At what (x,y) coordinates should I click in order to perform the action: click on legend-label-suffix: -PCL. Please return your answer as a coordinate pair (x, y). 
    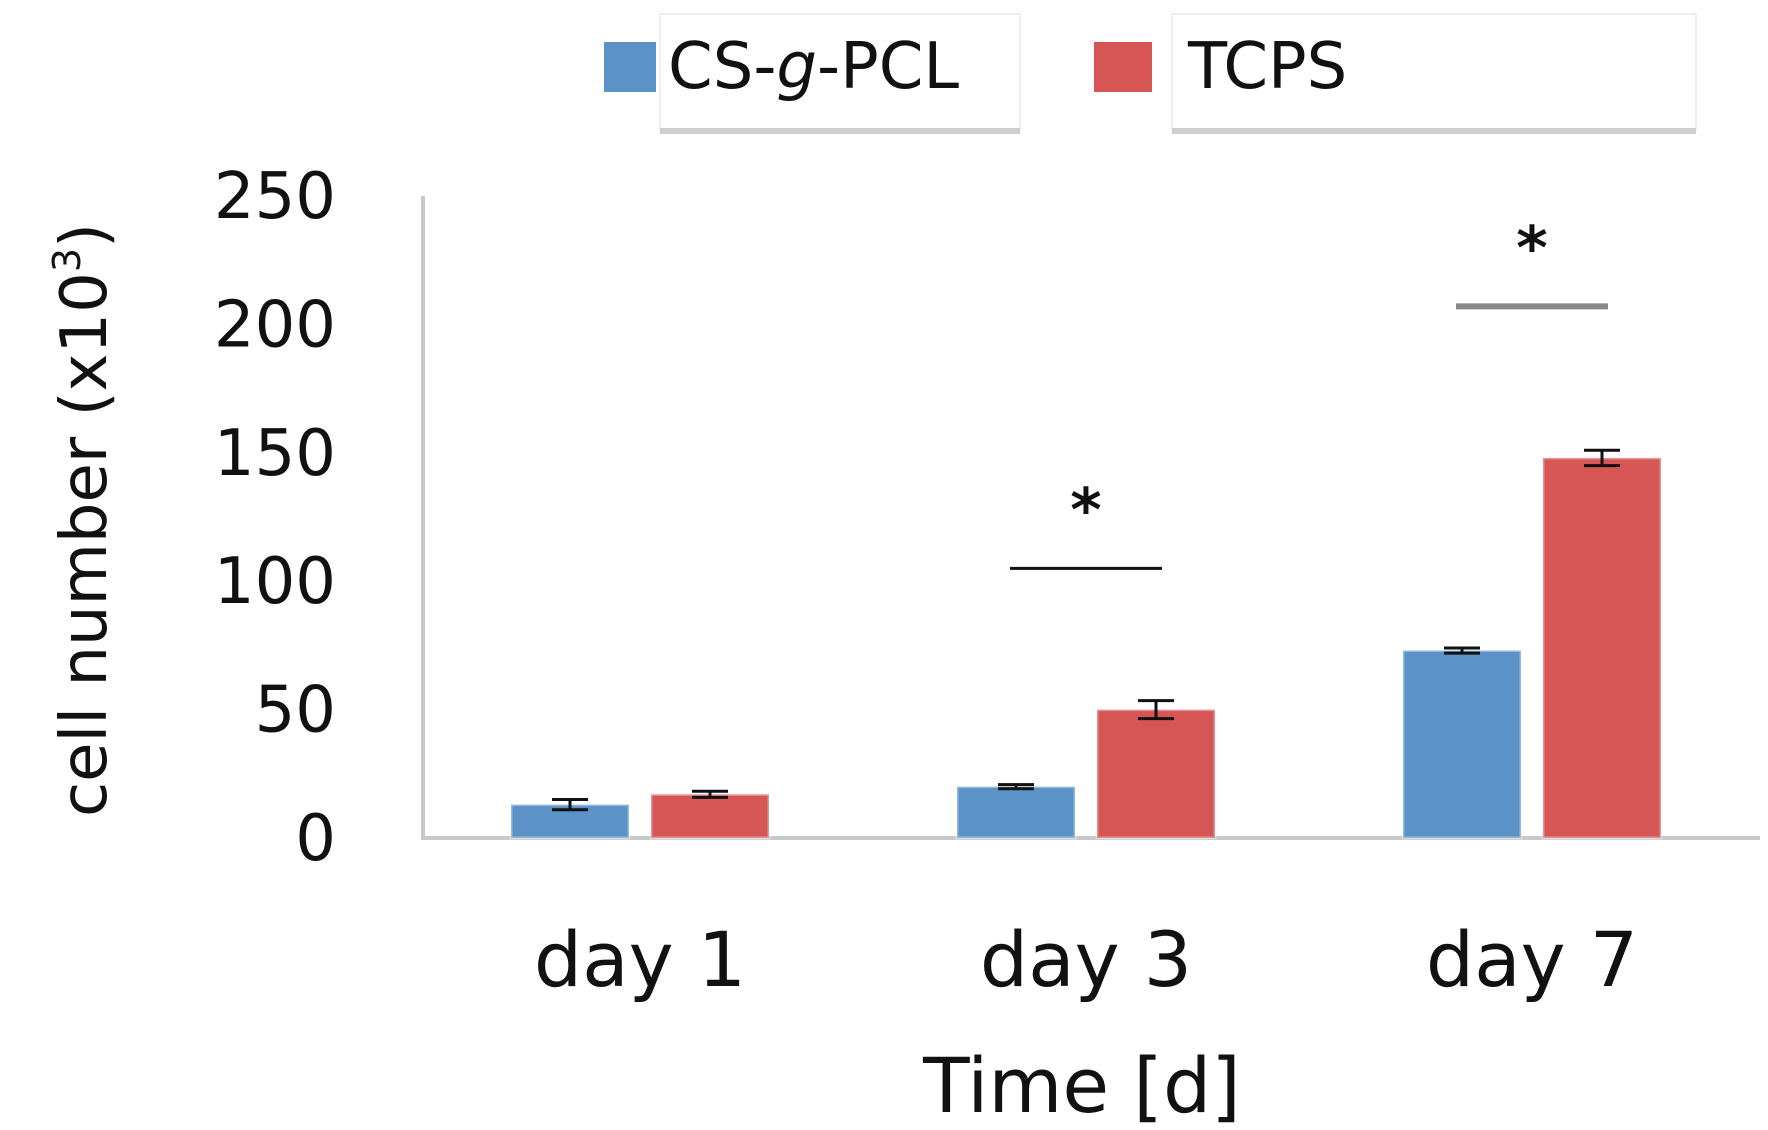
    Looking at the image, I should click on (888, 67).